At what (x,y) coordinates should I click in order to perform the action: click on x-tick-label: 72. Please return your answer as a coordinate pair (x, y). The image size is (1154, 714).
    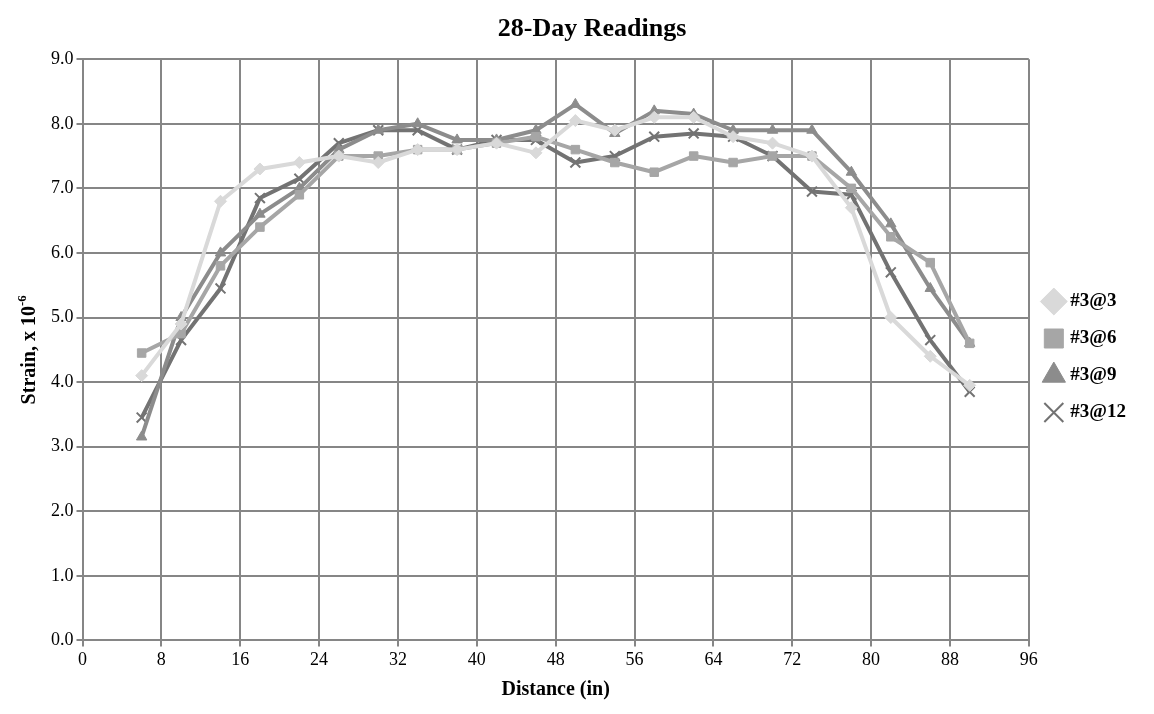
    Looking at the image, I should click on (792, 658).